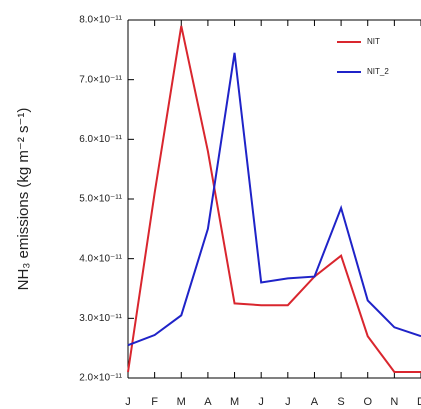  What do you see at coordinates (100, 318) in the screenshot?
I see `y-tick-label: 3.0×10⁻¹¹` at bounding box center [100, 318].